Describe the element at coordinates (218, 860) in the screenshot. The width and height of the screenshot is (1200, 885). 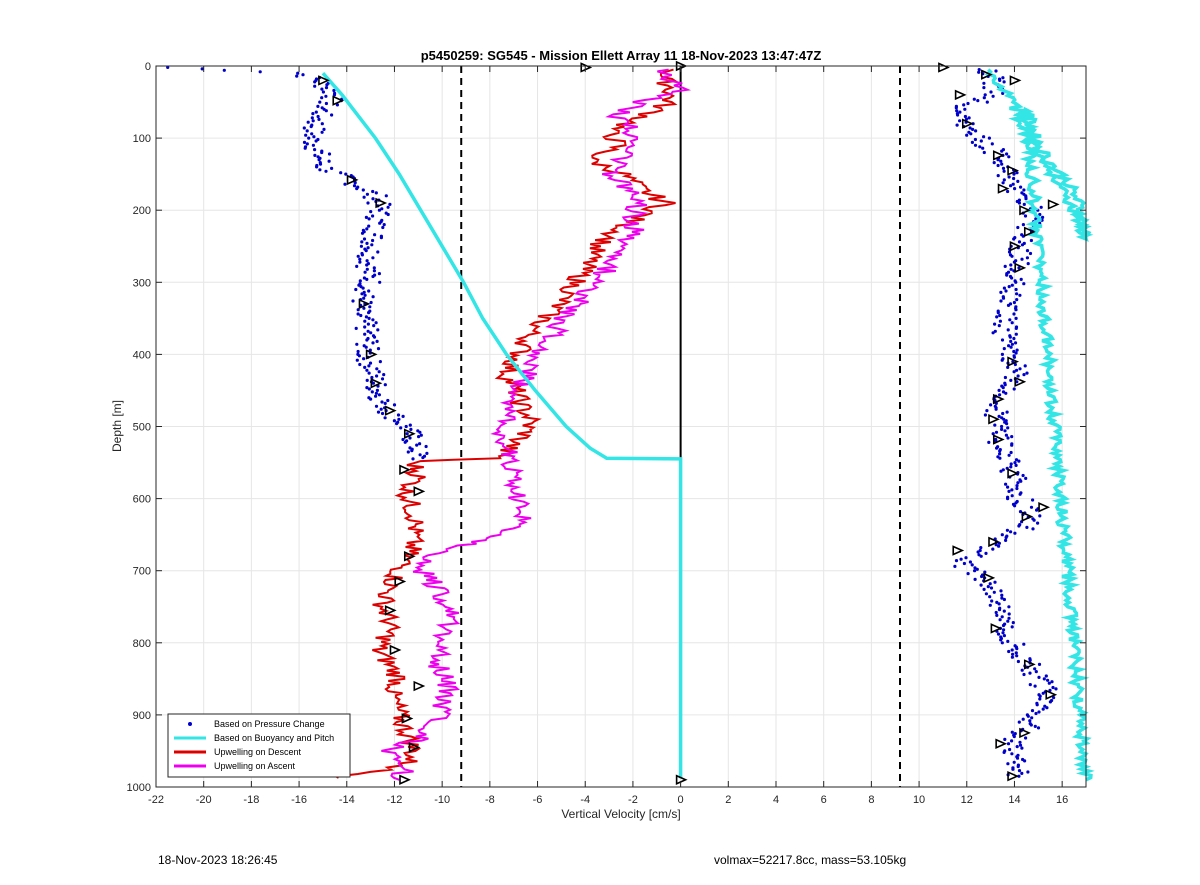
I see `footer-timestamp: 18-Nov-2023 18:26:45` at that location.